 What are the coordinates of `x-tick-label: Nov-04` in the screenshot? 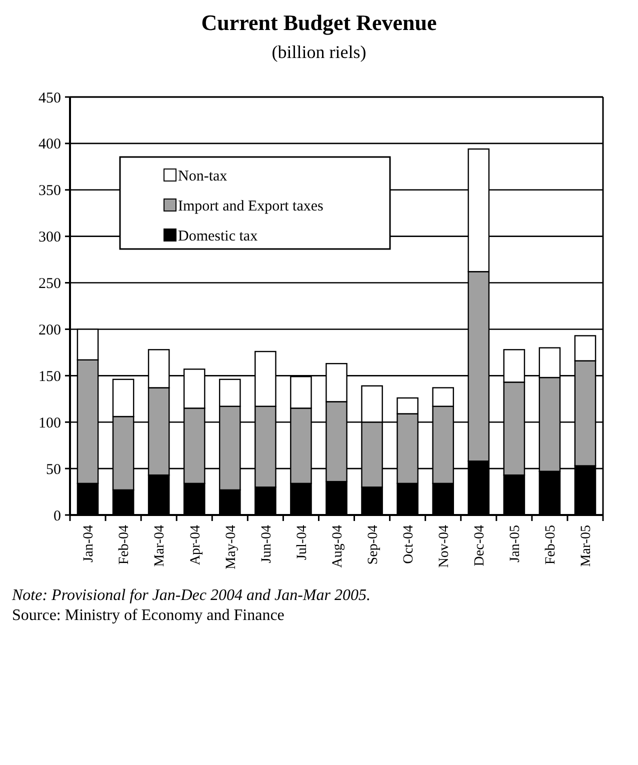 It's located at (444, 546).